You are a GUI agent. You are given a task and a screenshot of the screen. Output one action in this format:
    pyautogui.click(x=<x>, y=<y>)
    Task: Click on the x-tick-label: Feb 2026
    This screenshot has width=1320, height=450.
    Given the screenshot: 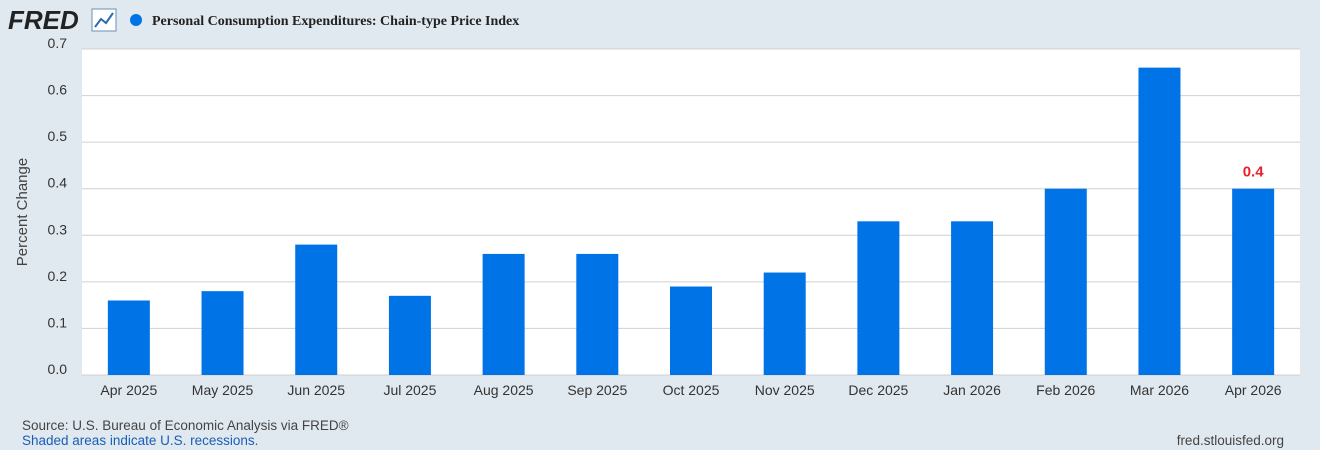 What is the action you would take?
    pyautogui.click(x=1065, y=390)
    